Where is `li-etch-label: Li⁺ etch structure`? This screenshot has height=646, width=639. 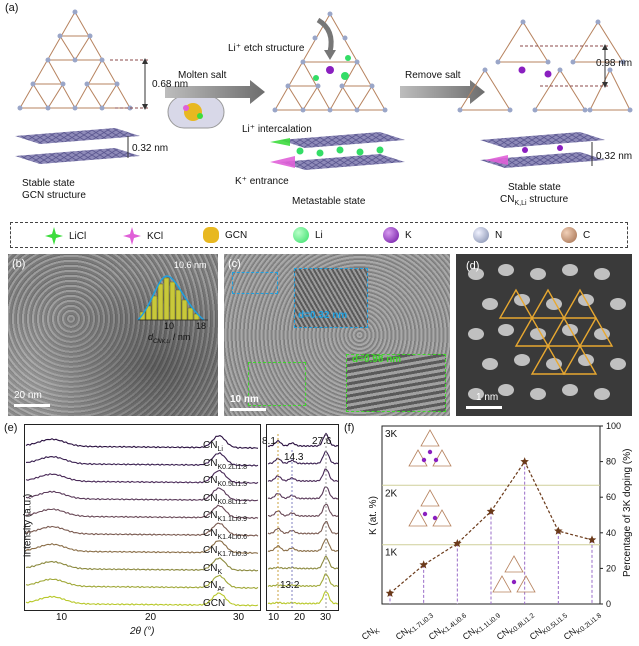
li-etch-label: Li⁺ etch structure is located at coordinates (266, 48).